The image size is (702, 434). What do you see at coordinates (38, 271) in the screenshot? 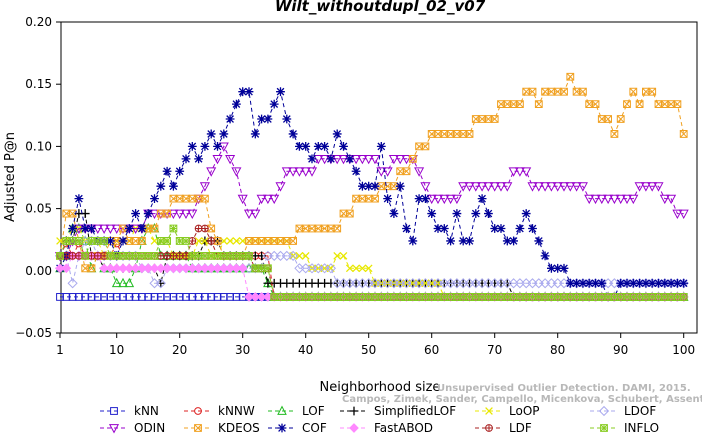
I see `y-tick-label: 0.00` at bounding box center [38, 271].